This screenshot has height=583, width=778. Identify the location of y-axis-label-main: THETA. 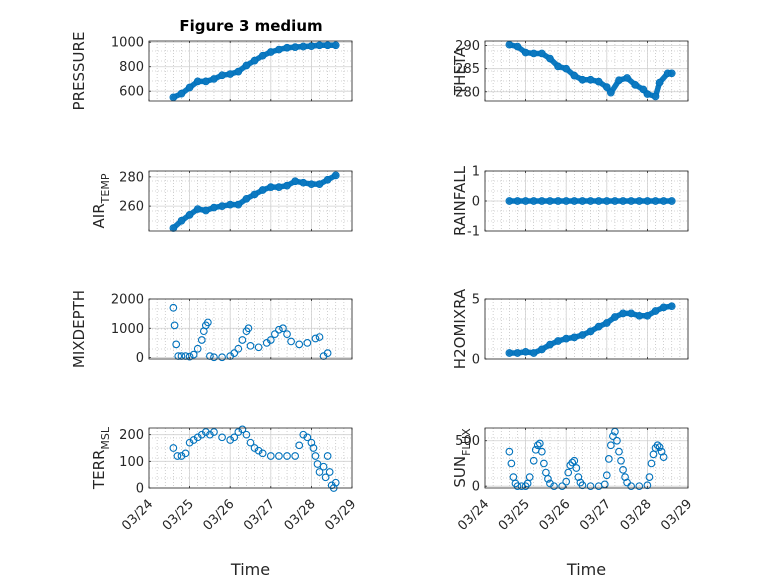
(460, 71).